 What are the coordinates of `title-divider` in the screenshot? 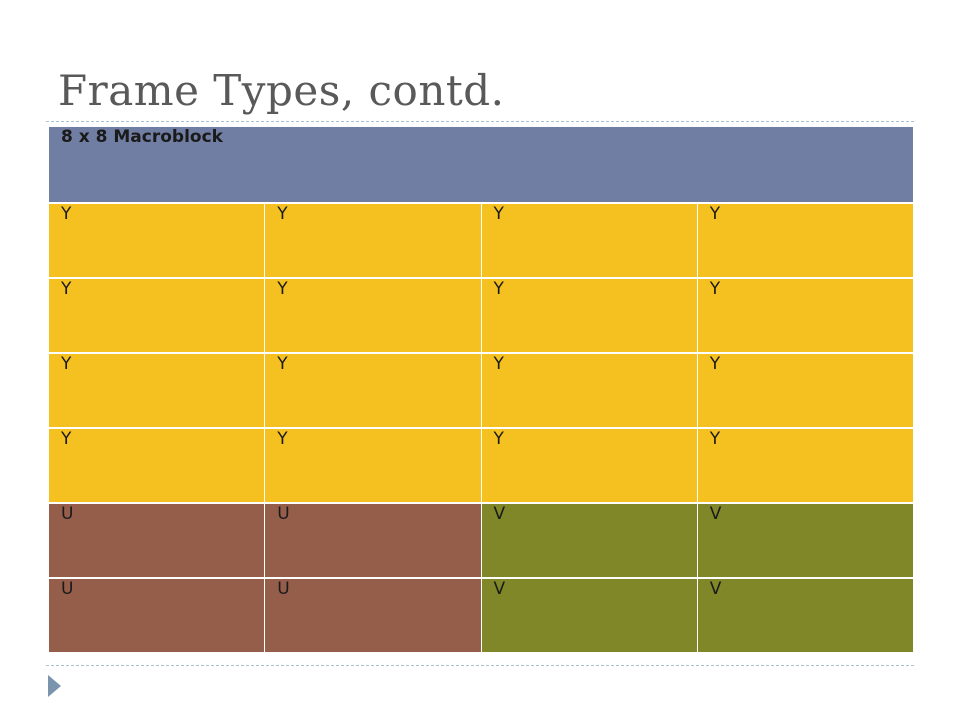 It's located at (480, 121).